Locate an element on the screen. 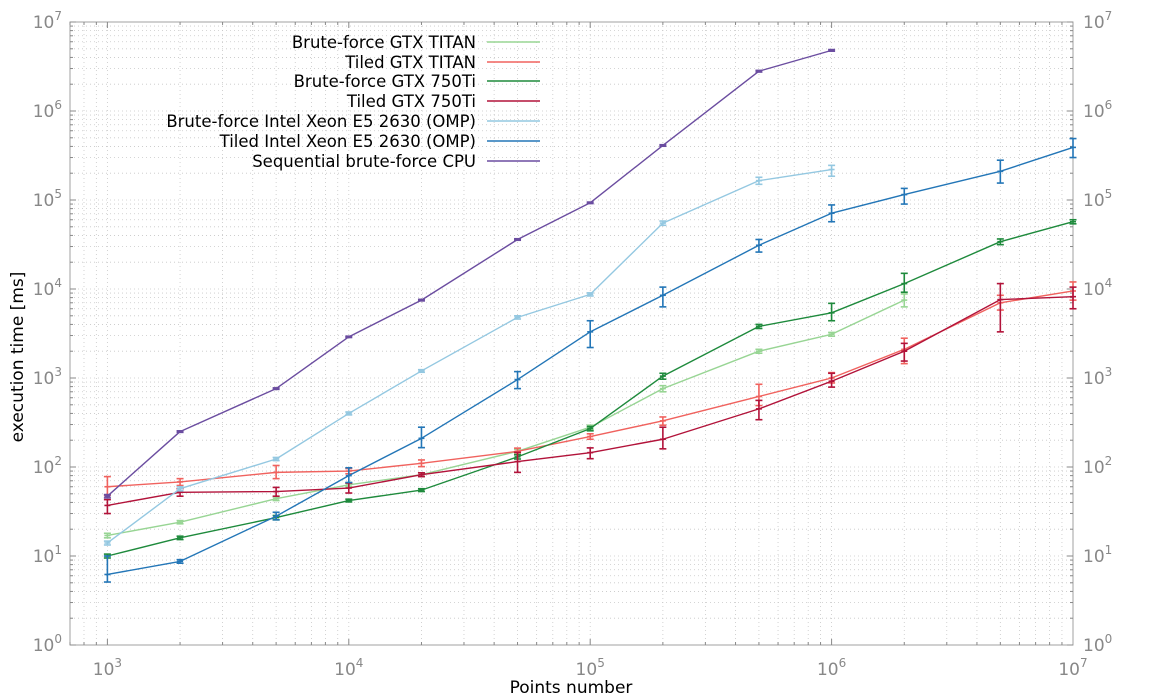 This screenshot has height=700, width=1150. x-tick-label: 10⁵ is located at coordinates (590, 668).